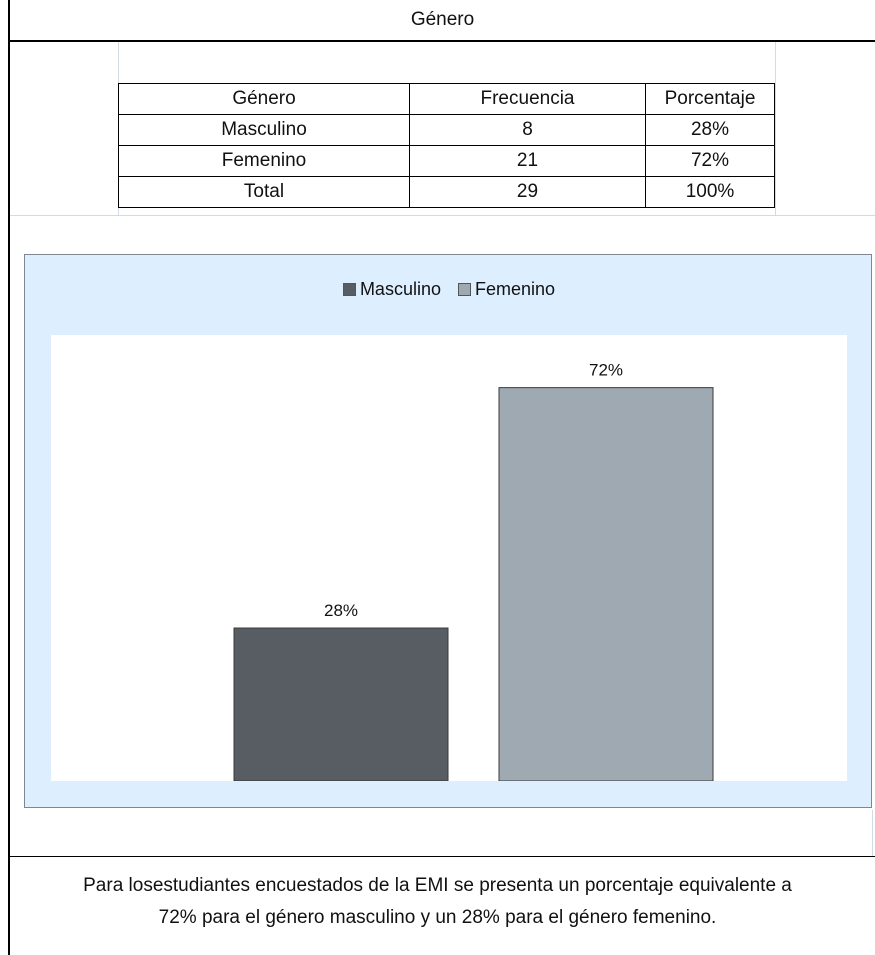 Image resolution: width=875 pixels, height=955 pixels. I want to click on table-header-cell: Porcentaje, so click(710, 99).